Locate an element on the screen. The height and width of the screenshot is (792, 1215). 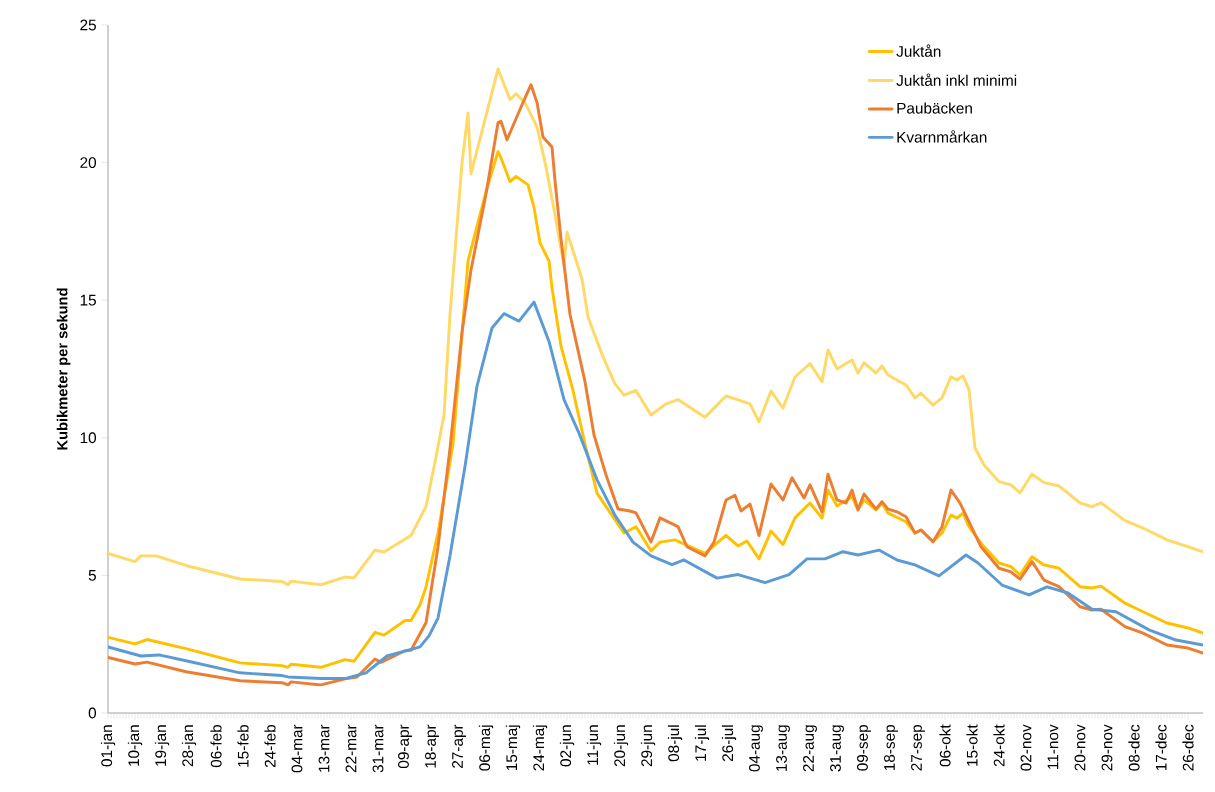
x-tick-label: 19-jan is located at coordinates (162, 745).